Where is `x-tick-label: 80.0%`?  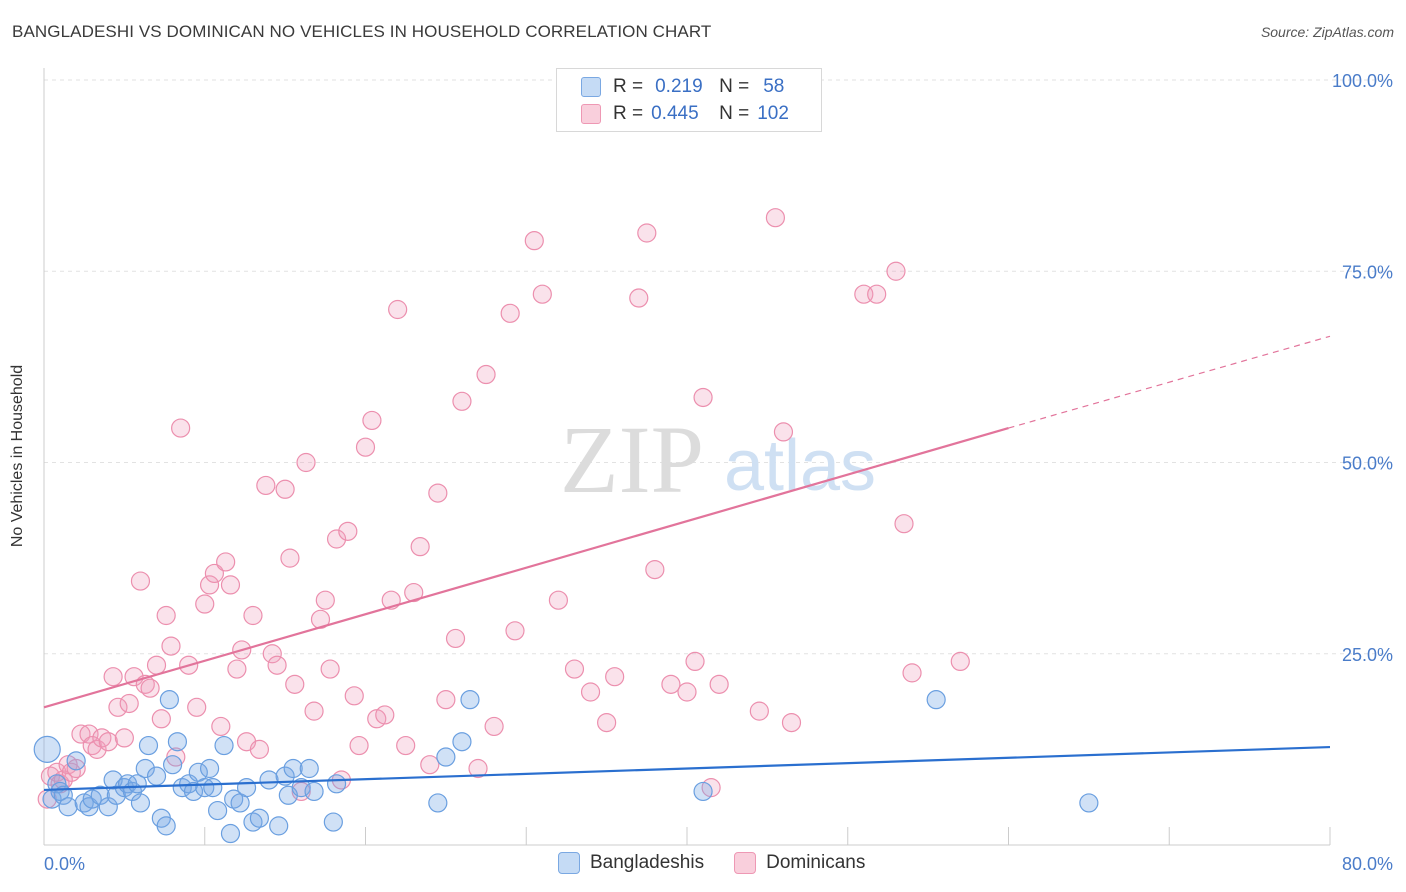
x-tick-label: 80.0% is located at coordinates (1367, 864).